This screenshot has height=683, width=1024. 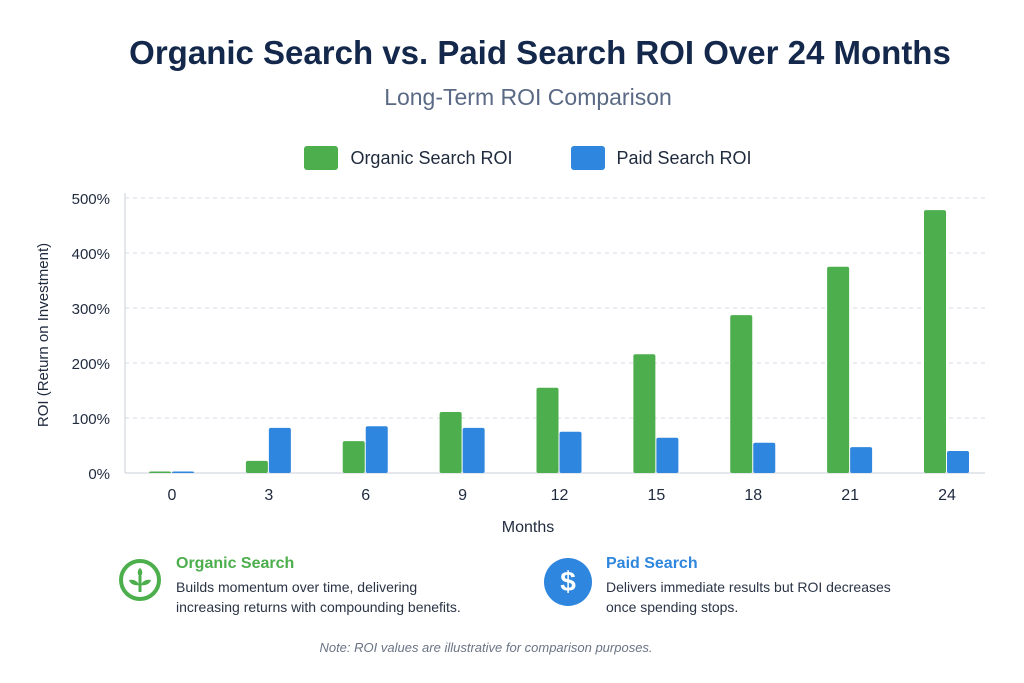 I want to click on legend-item-organic: Organic Search ROI, so click(x=408, y=158).